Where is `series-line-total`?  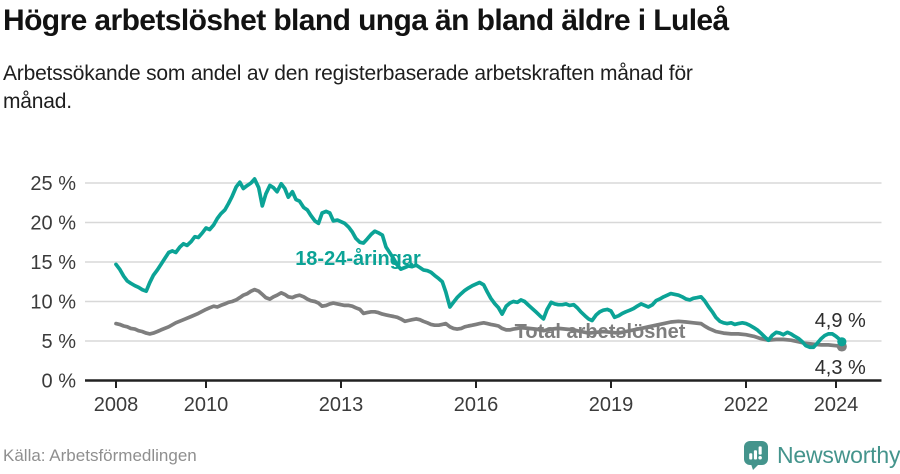
series-line-total is located at coordinates (479, 318).